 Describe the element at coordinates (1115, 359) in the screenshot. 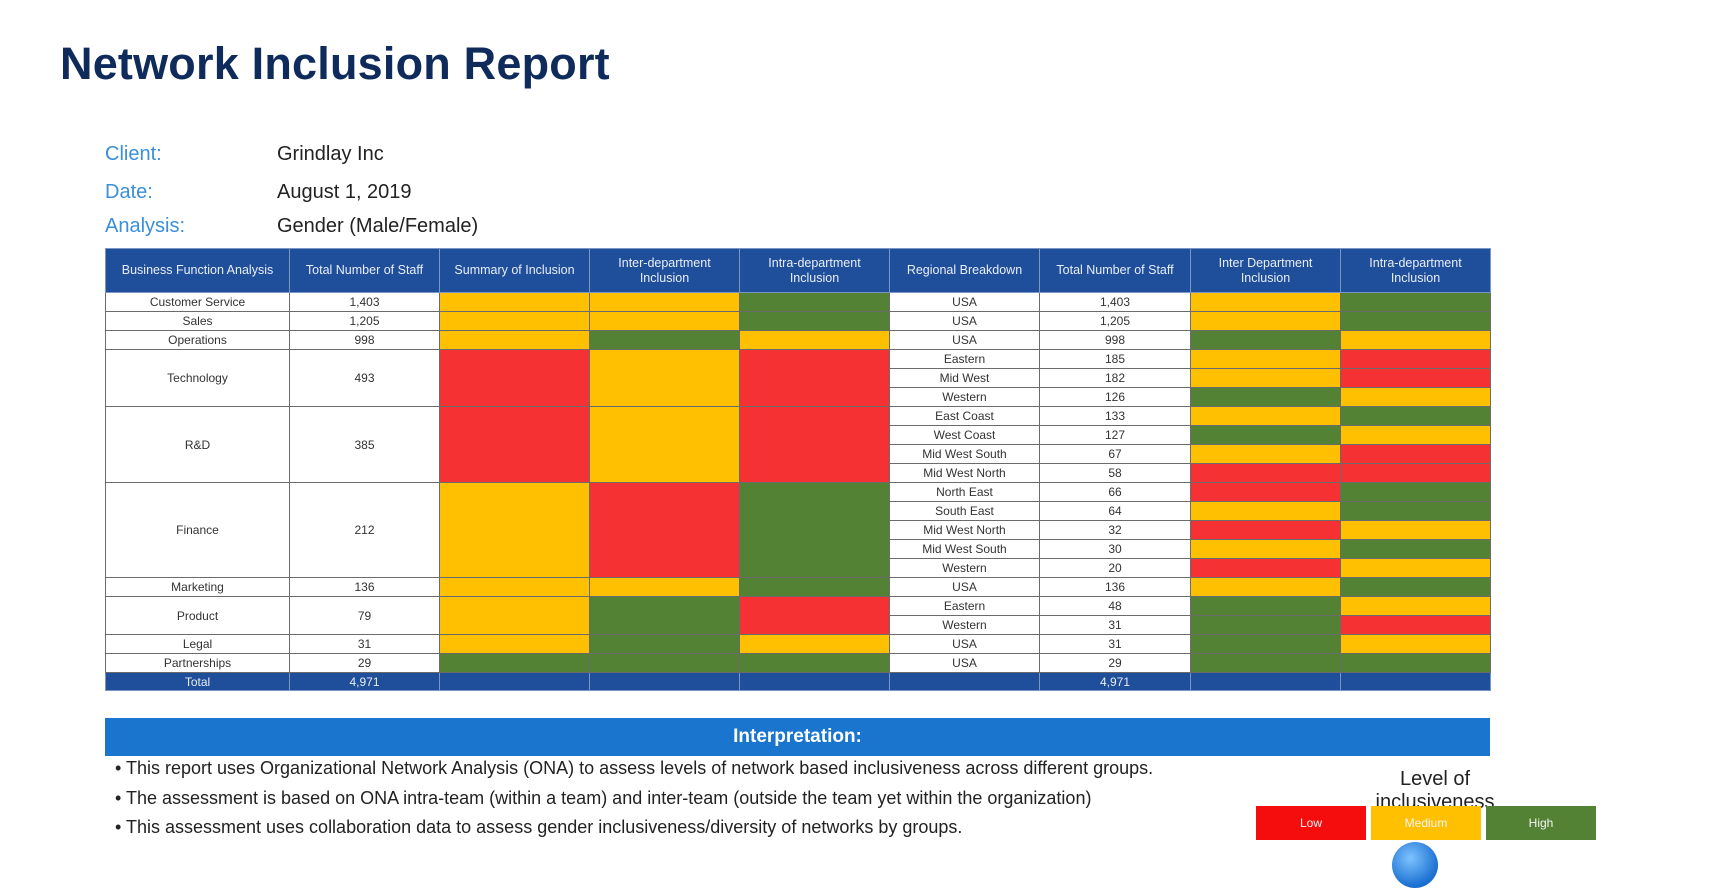

I see `region-staff-cell: 185` at that location.